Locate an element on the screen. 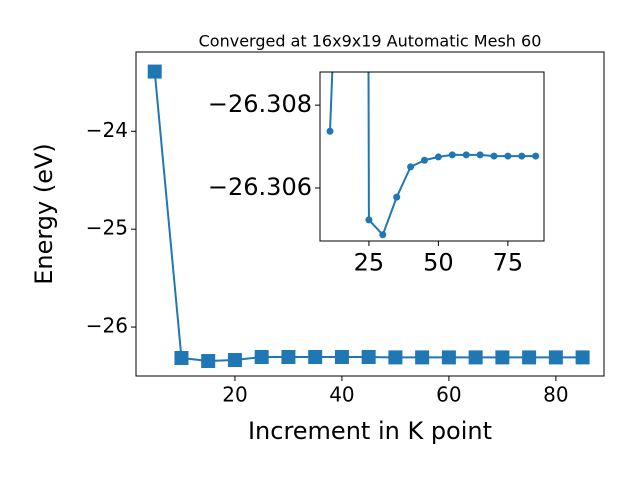 This screenshot has height=480, width=640. x-tick-label: 60 is located at coordinates (448, 395).